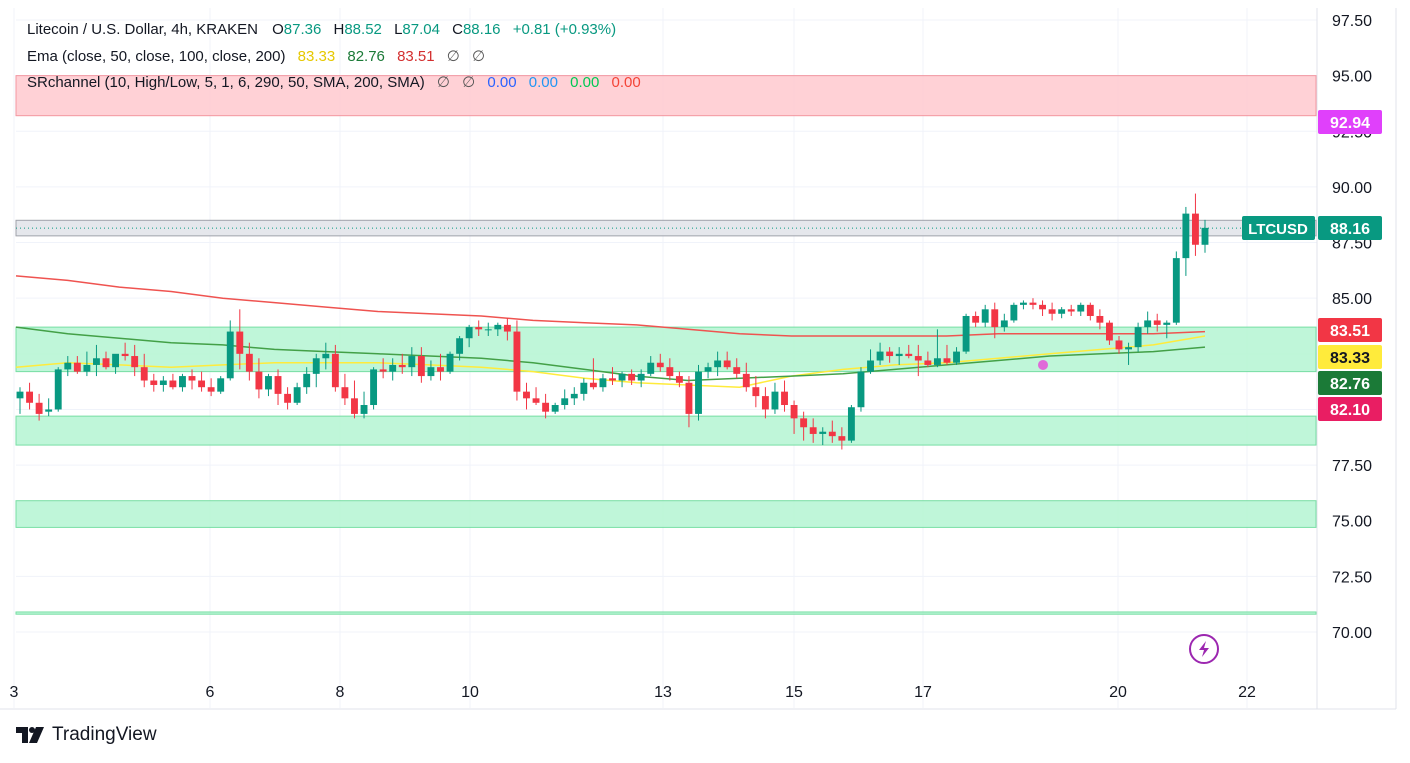 This screenshot has width=1410, height=763. Describe the element at coordinates (470, 692) in the screenshot. I see `time-tick-label: 10` at that location.